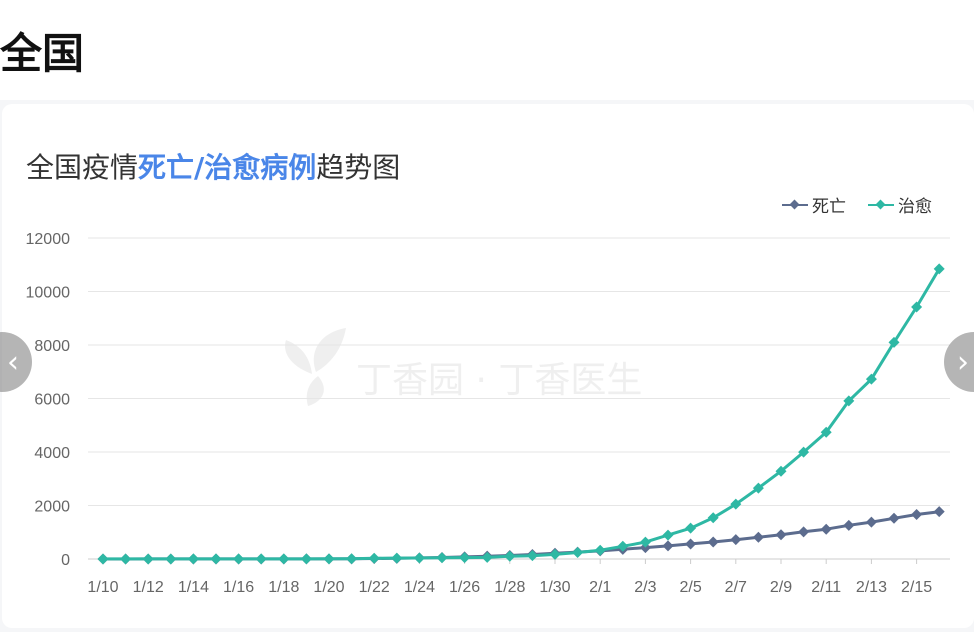  Describe the element at coordinates (328, 587) in the screenshot. I see `x-tick-label: 1/20` at that location.